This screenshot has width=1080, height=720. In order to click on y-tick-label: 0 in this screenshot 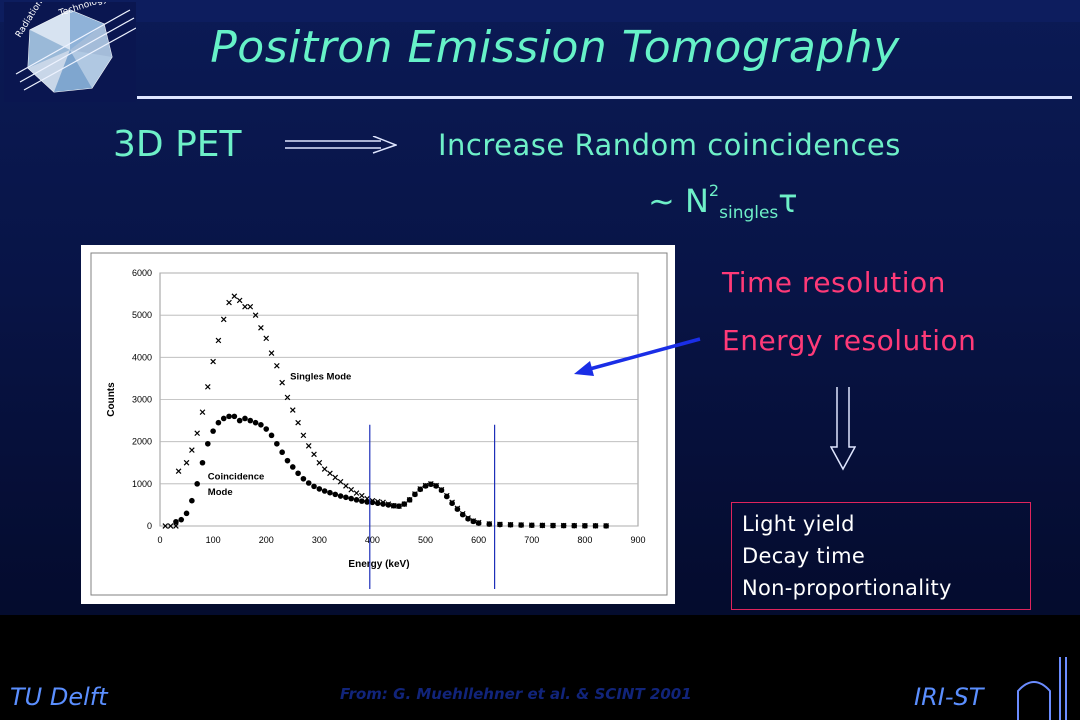, I will do `click(149, 526)`.